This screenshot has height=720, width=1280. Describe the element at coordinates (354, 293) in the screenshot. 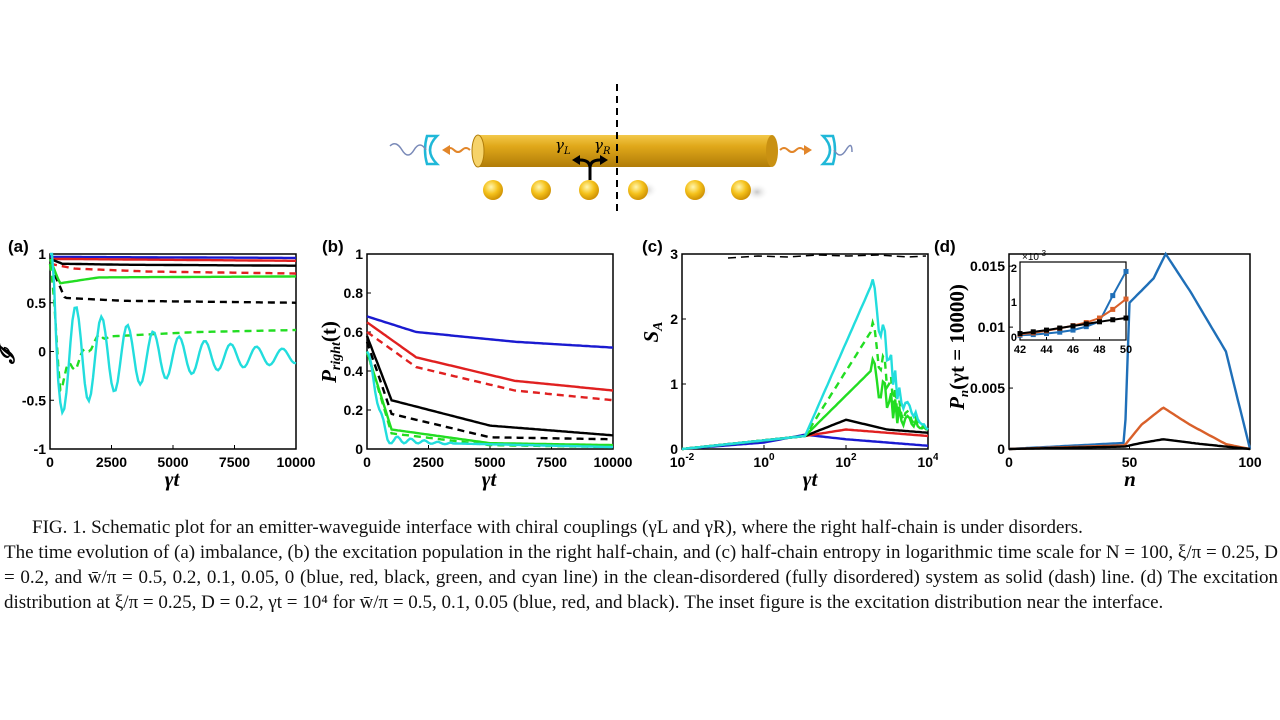

I see `y-tick-label: 0.8` at that location.